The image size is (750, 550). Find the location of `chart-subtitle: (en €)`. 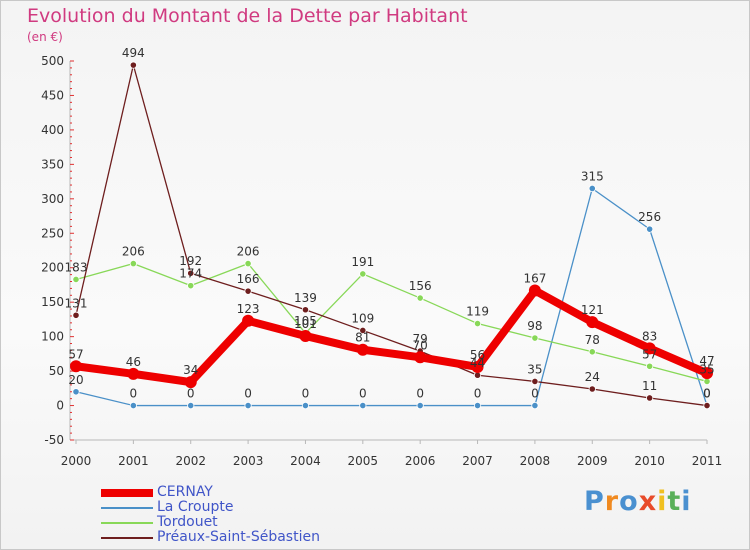

chart-subtitle: (en €) is located at coordinates (45, 37).